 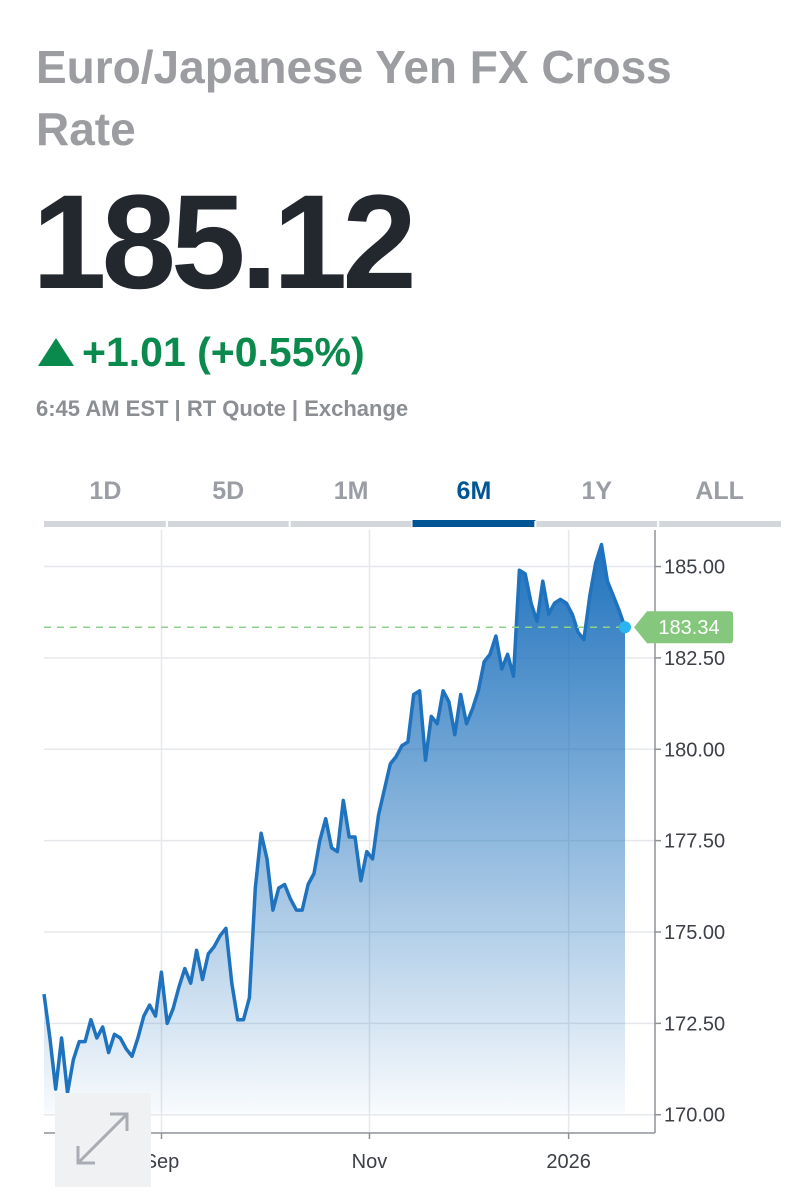 I want to click on title: Euro/Japanese Yen FX Cross Rate, so click(x=354, y=98).